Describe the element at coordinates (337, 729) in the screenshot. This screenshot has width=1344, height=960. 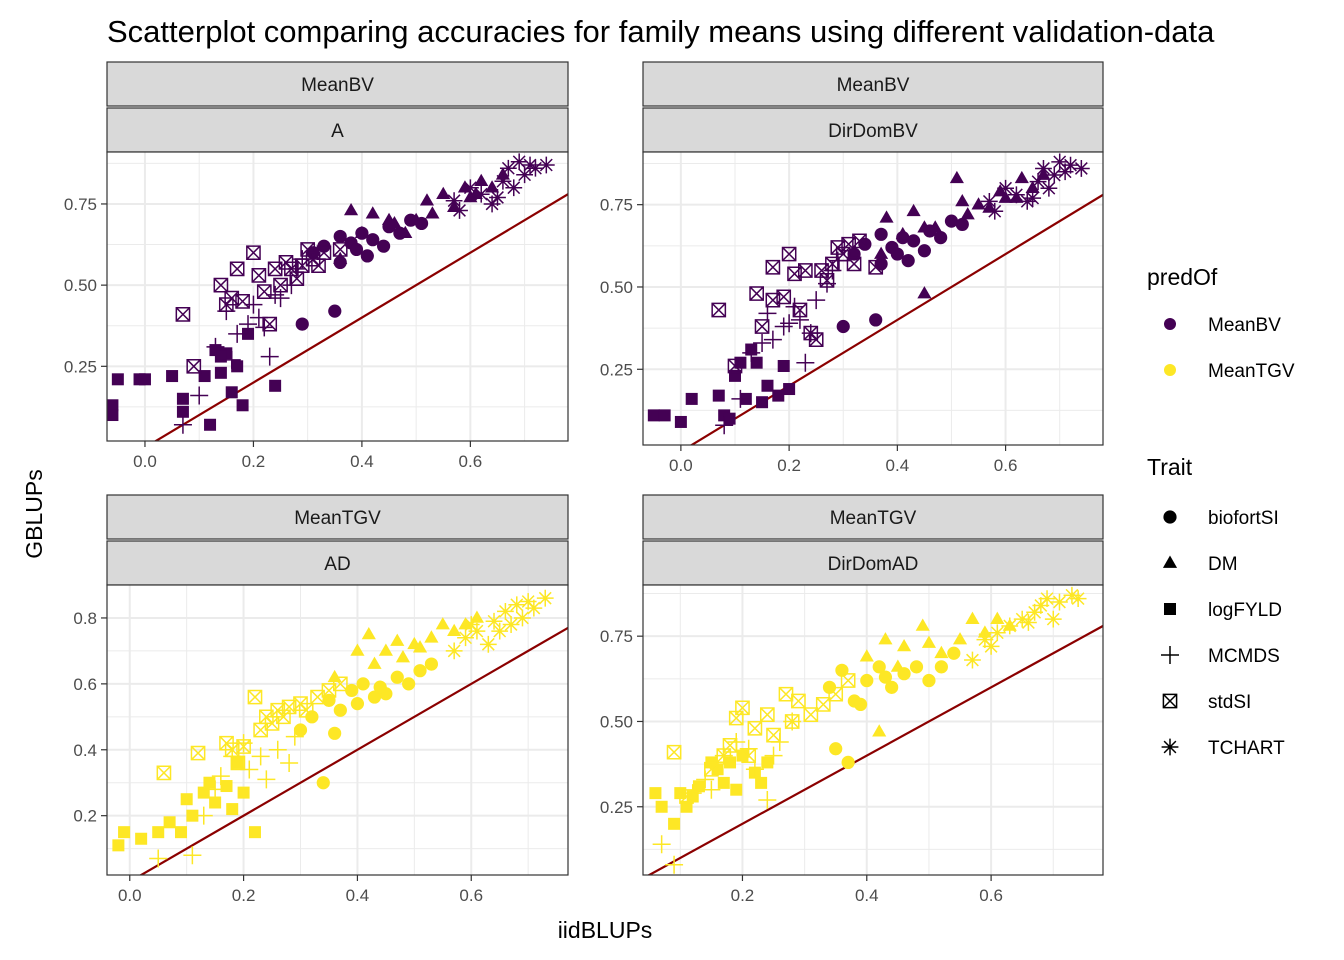
I see `grid-lines` at that location.